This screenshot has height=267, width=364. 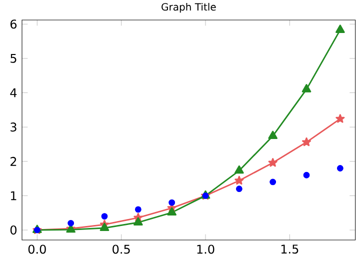 What do you see at coordinates (13, 24) in the screenshot?
I see `y-tick-label: 6` at bounding box center [13, 24].